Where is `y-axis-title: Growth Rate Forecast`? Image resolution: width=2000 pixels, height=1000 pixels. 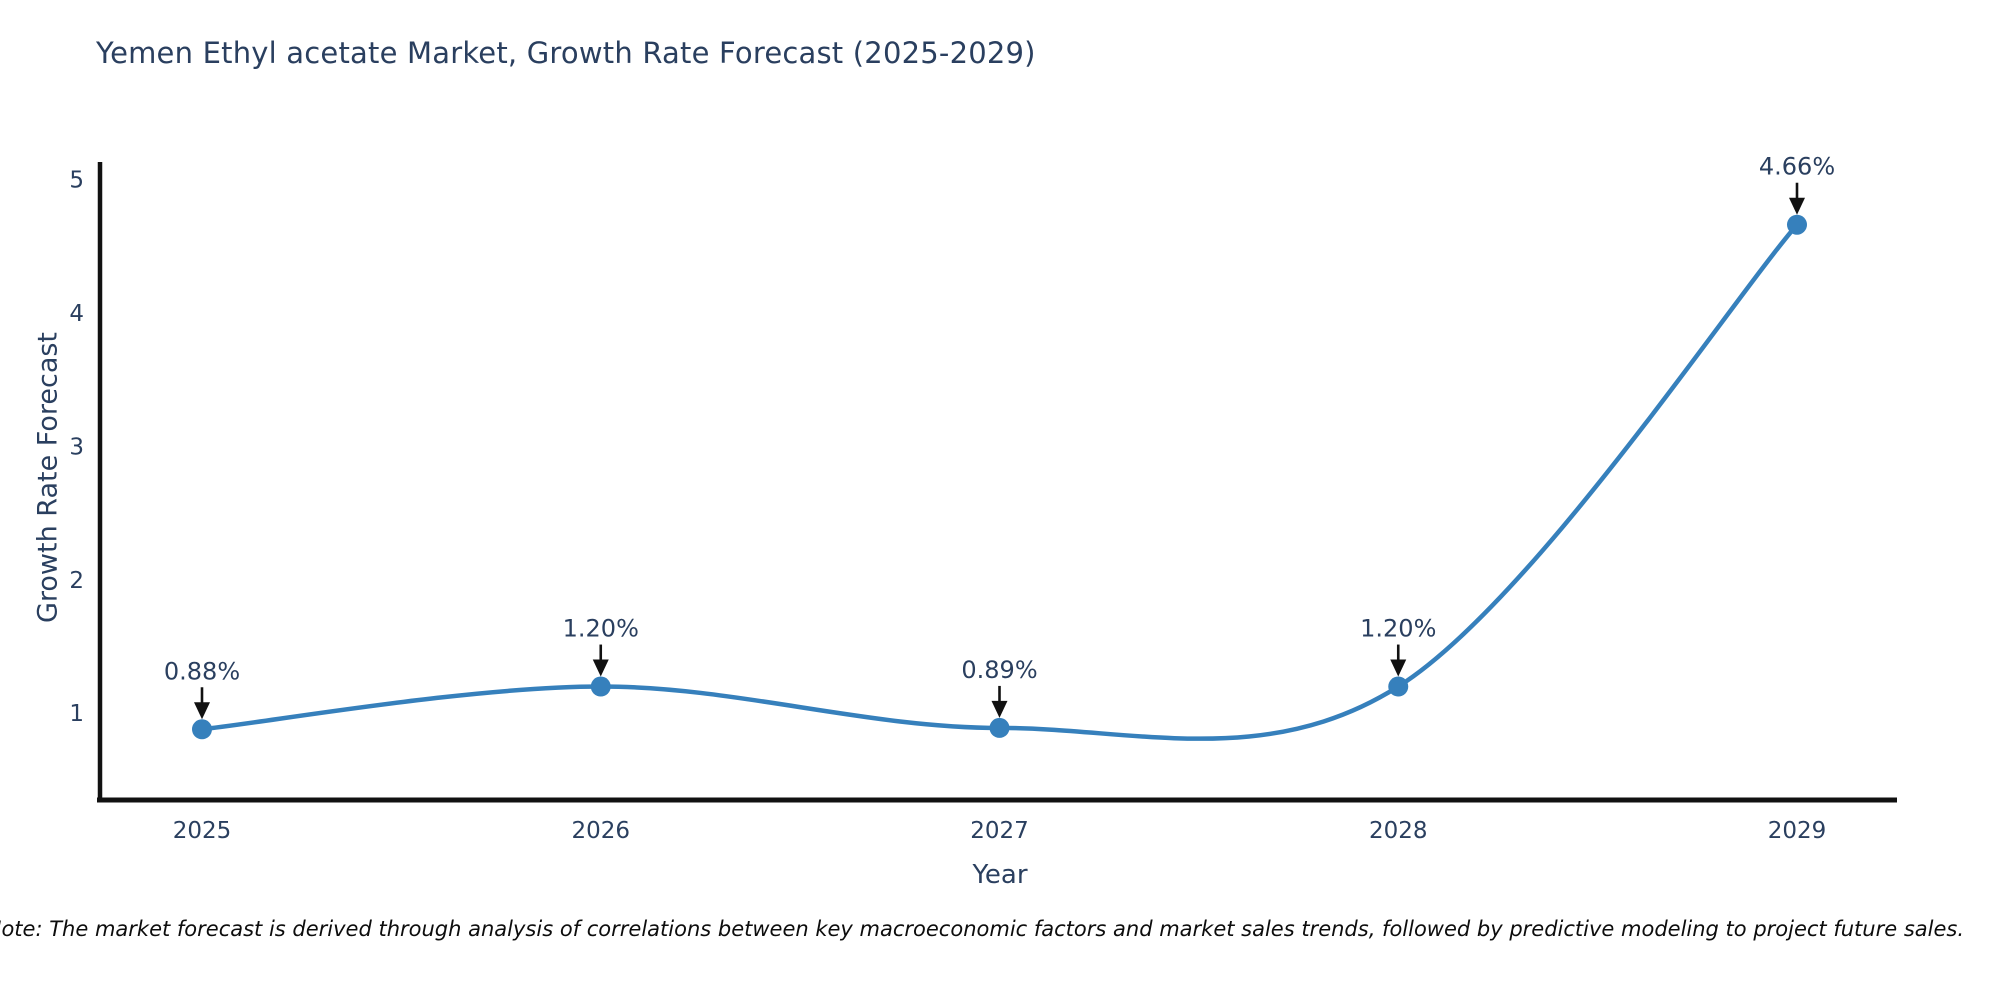
y-axis-title: Growth Rate Forecast is located at coordinates (48, 477).